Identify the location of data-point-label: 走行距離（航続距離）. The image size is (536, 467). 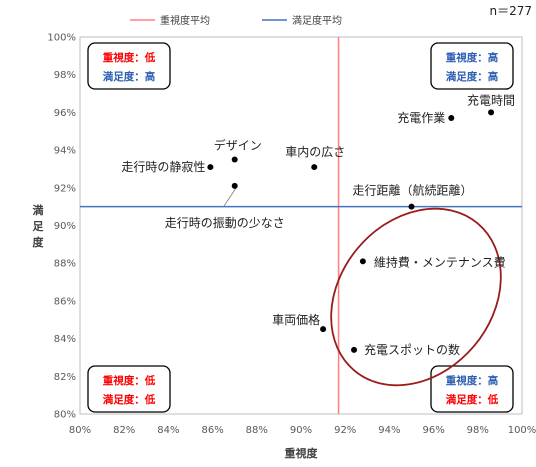
(412, 190).